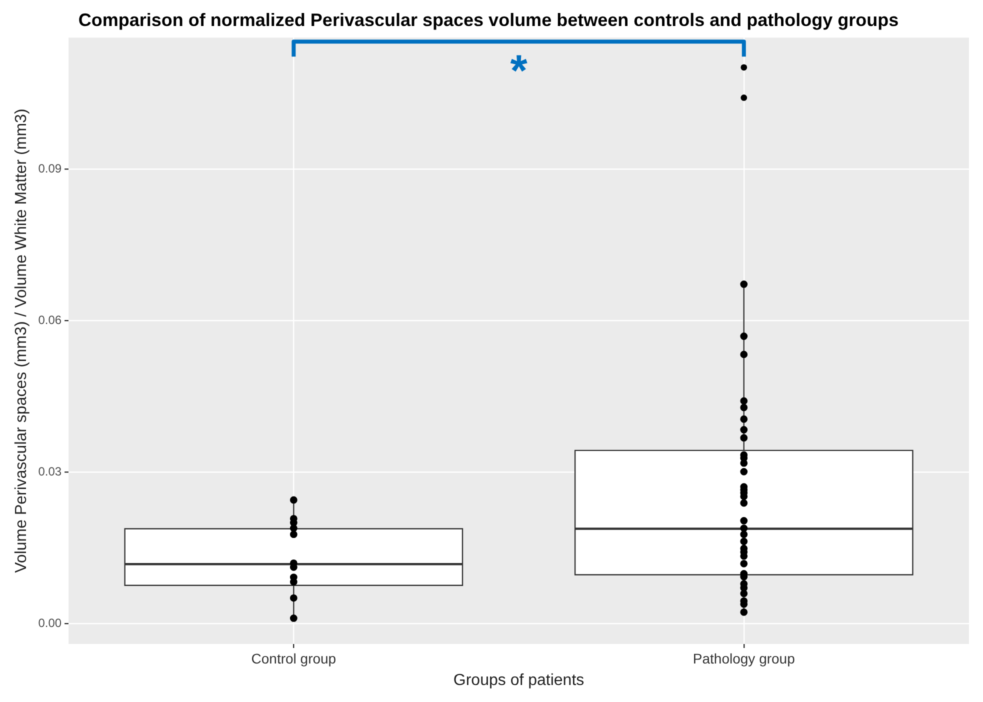  I want to click on x-tick-label: Pathology group, so click(744, 658).